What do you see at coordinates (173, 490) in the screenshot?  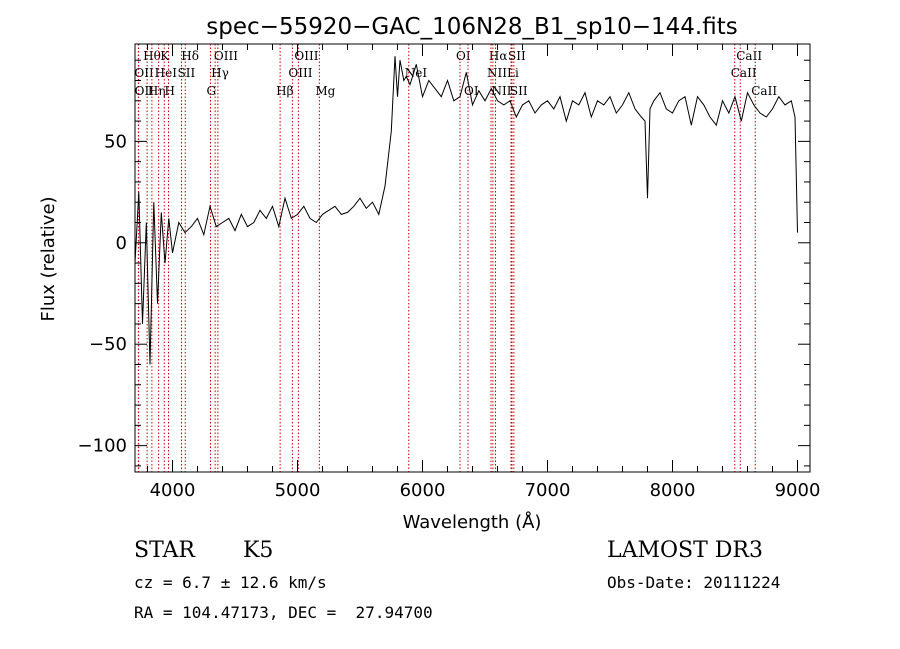 I see `x-tick-label: 4000` at bounding box center [173, 490].